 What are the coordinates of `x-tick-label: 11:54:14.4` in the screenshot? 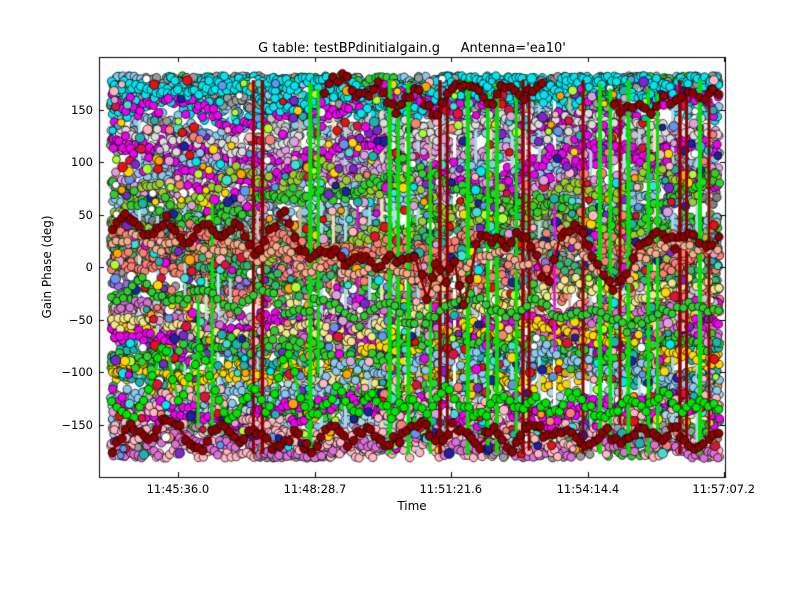 It's located at (588, 489).